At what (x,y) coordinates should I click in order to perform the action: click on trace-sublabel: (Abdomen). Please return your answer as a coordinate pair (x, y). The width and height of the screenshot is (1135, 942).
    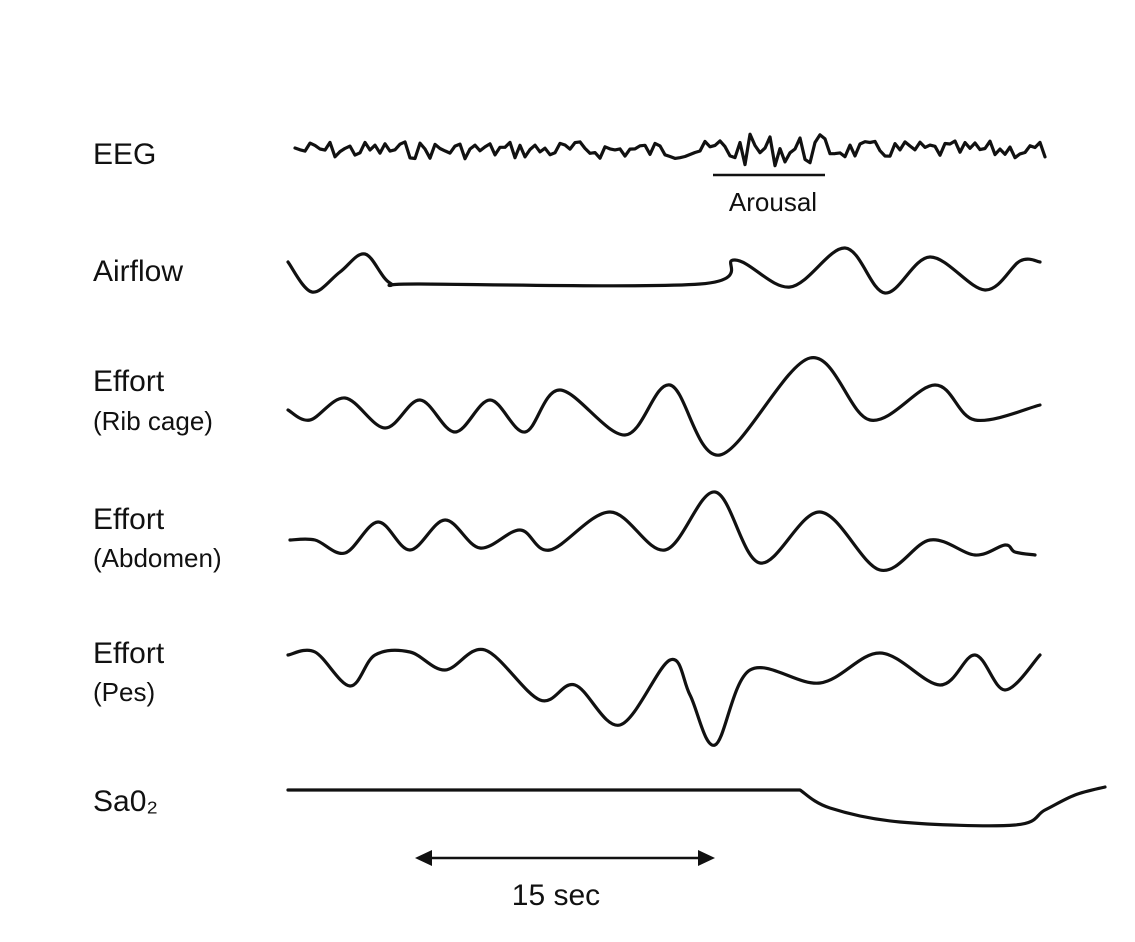
    Looking at the image, I should click on (157, 558).